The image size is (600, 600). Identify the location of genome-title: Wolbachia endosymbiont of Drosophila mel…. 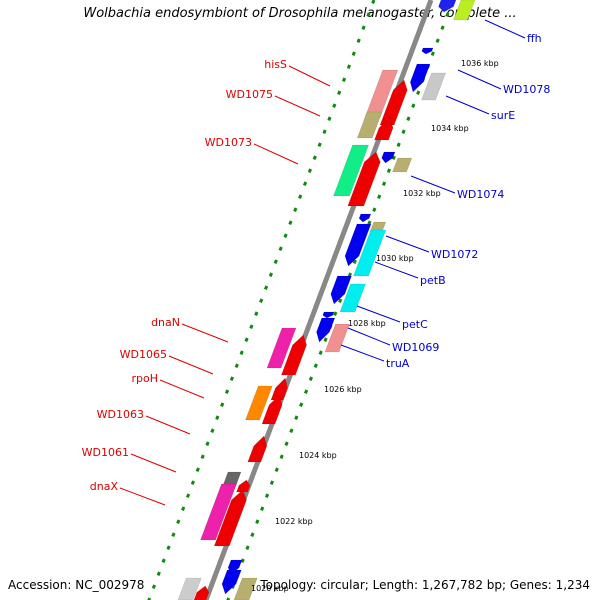
(300, 13).